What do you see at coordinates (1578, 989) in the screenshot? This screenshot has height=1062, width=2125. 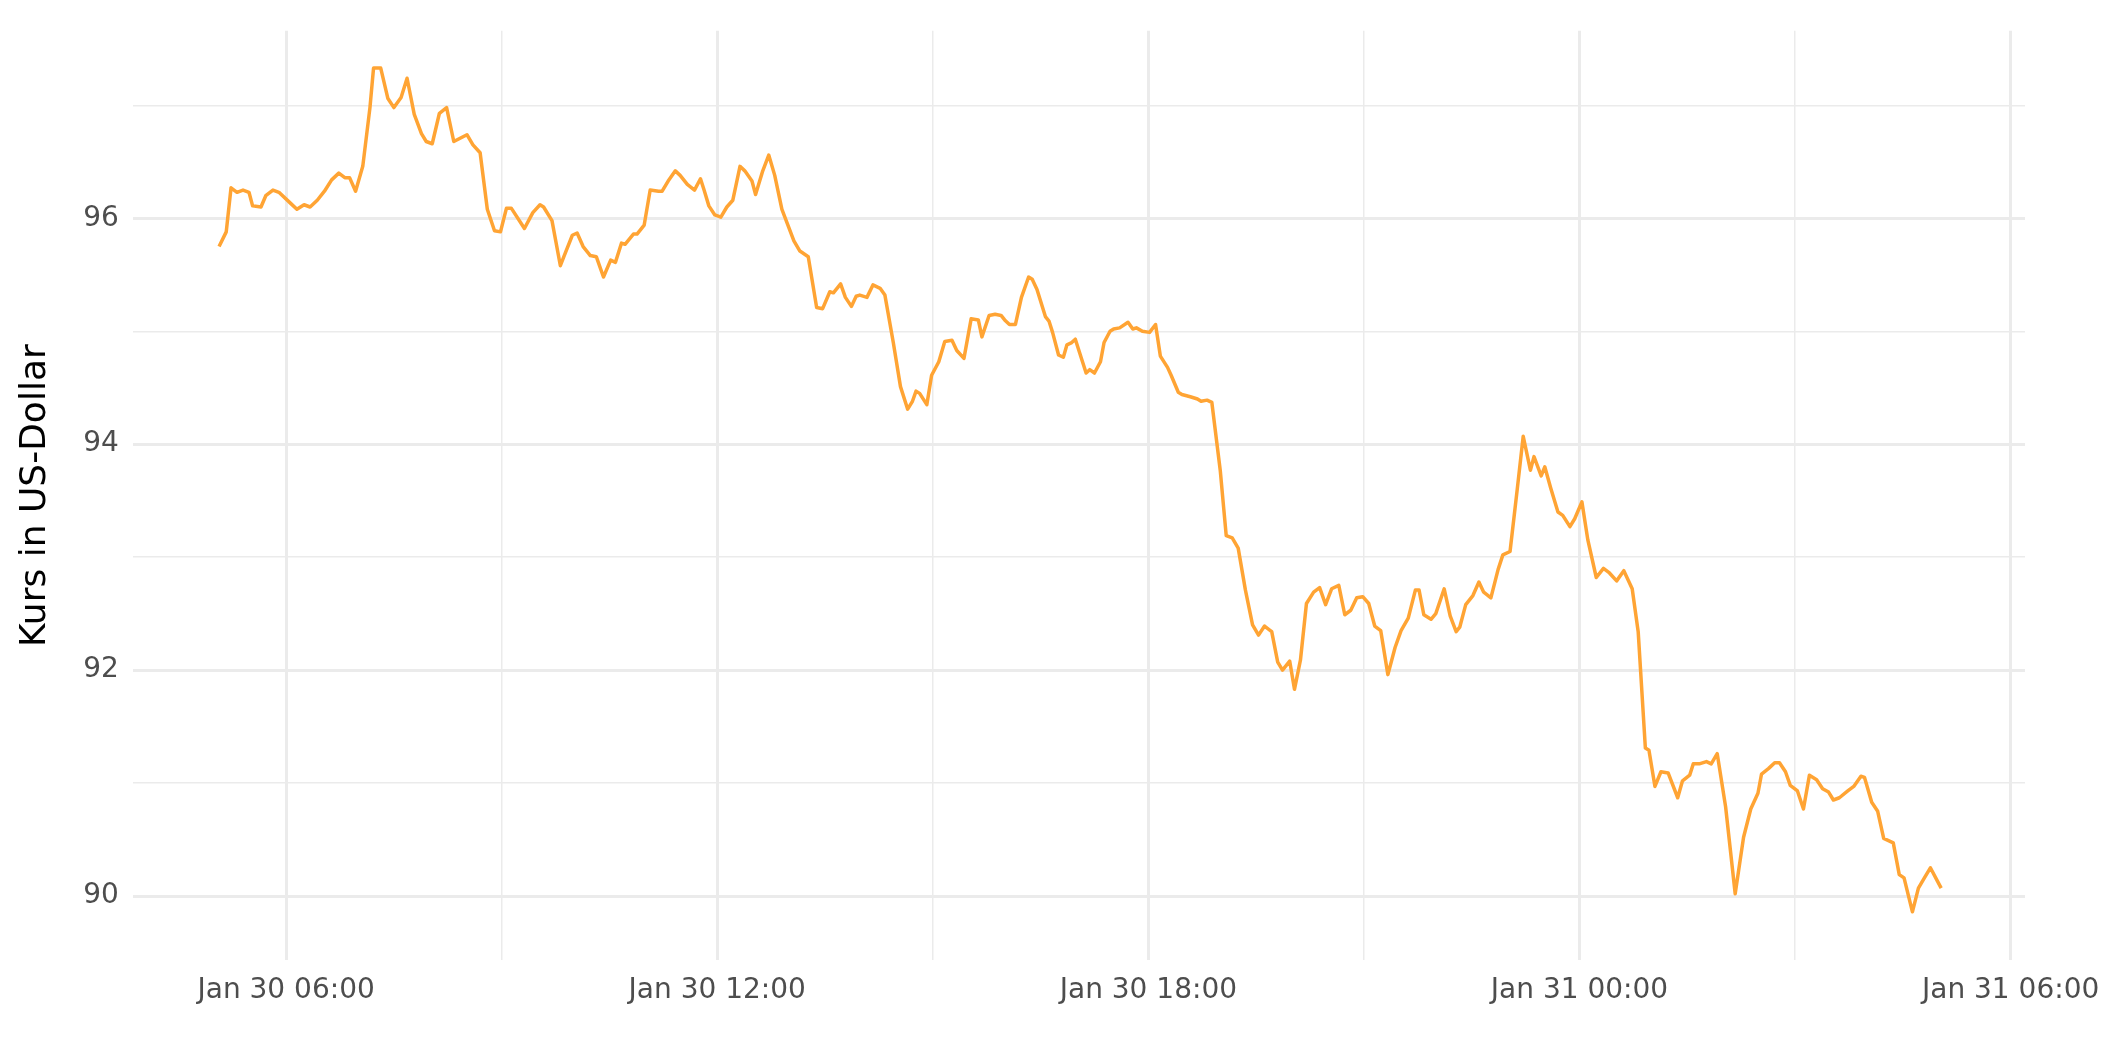 I see `x-tick-label: Jan 31 00:00` at bounding box center [1578, 989].